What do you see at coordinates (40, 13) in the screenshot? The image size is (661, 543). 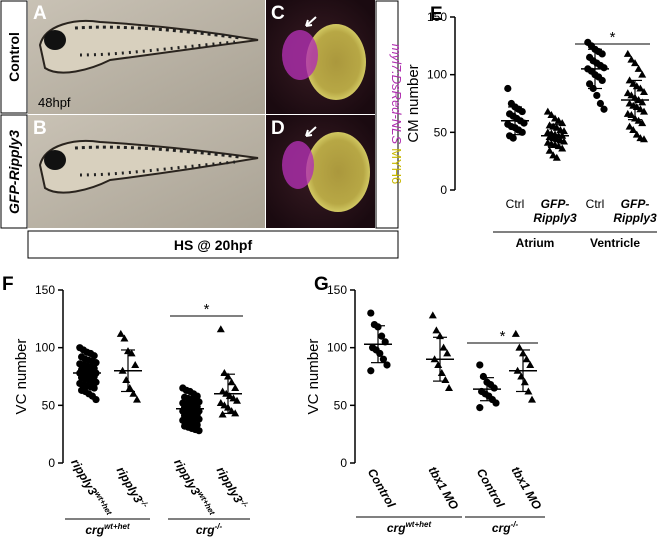 I see `panel-letter: A` at bounding box center [40, 13].